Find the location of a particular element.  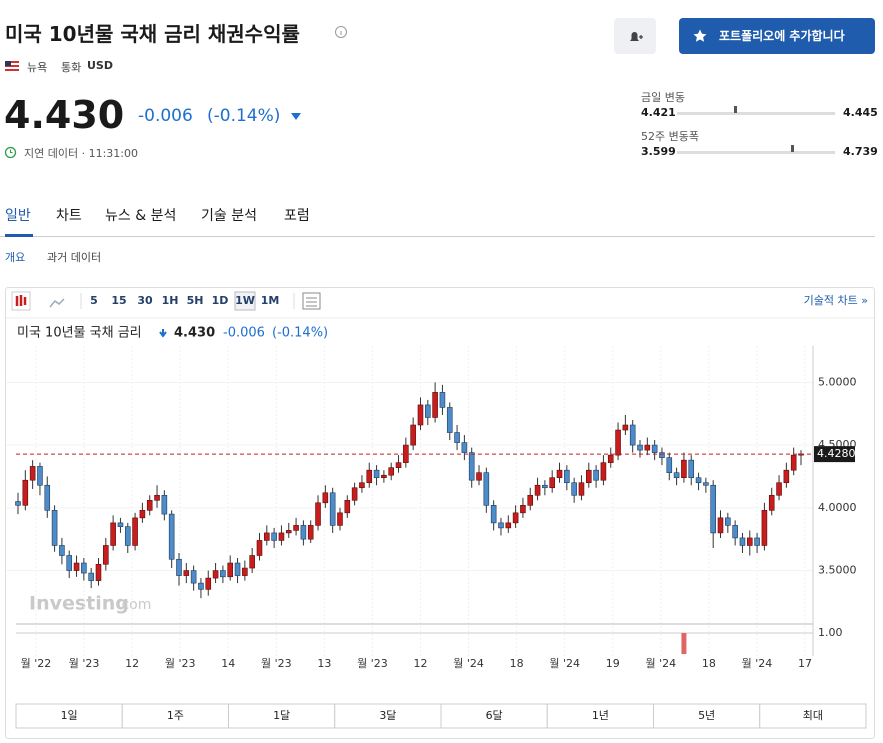

title: 미국 10년물 국채 금리 채권수익률 is located at coordinates (152, 34).